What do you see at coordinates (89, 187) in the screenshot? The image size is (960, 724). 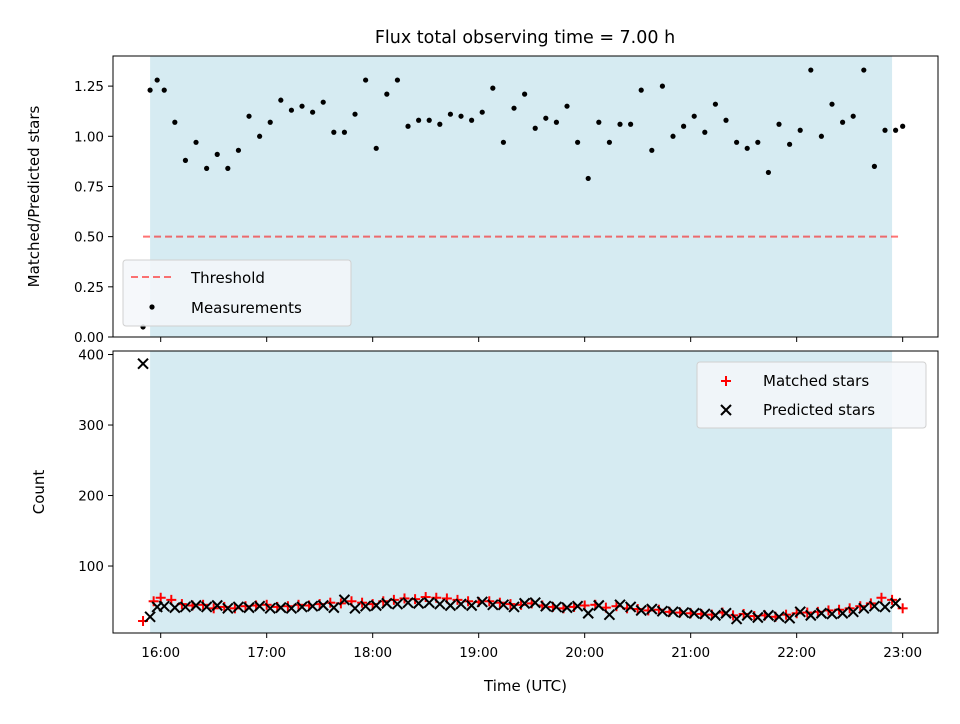 I see `y-tick-label: 0.75` at bounding box center [89, 187].